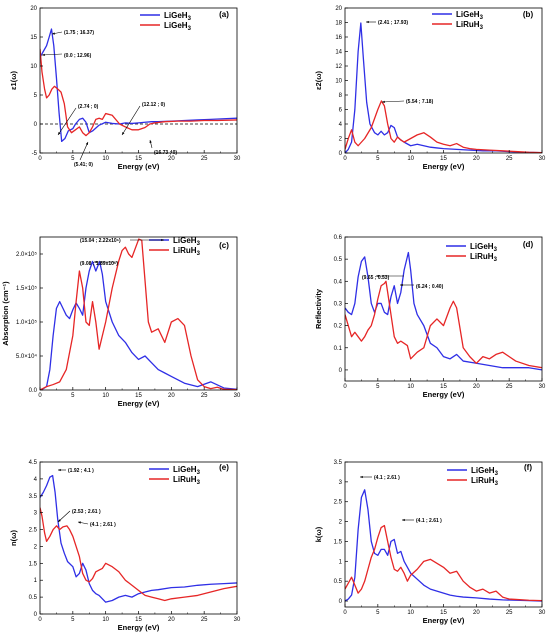  Describe the element at coordinates (338, 9) in the screenshot. I see `y-tick-label: 20` at that location.